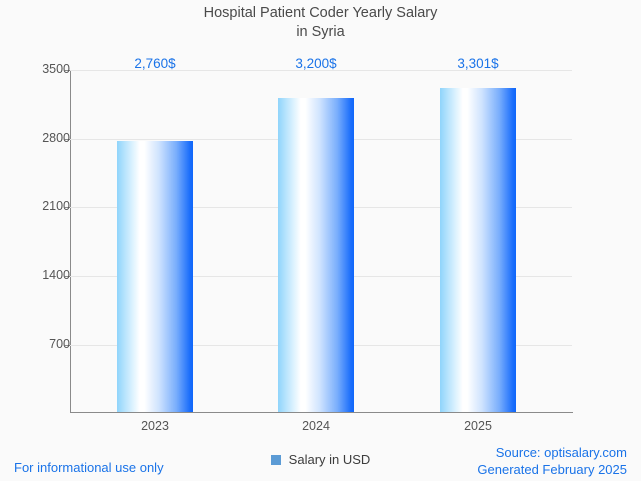  I want to click on y-axis-line, so click(70, 241).